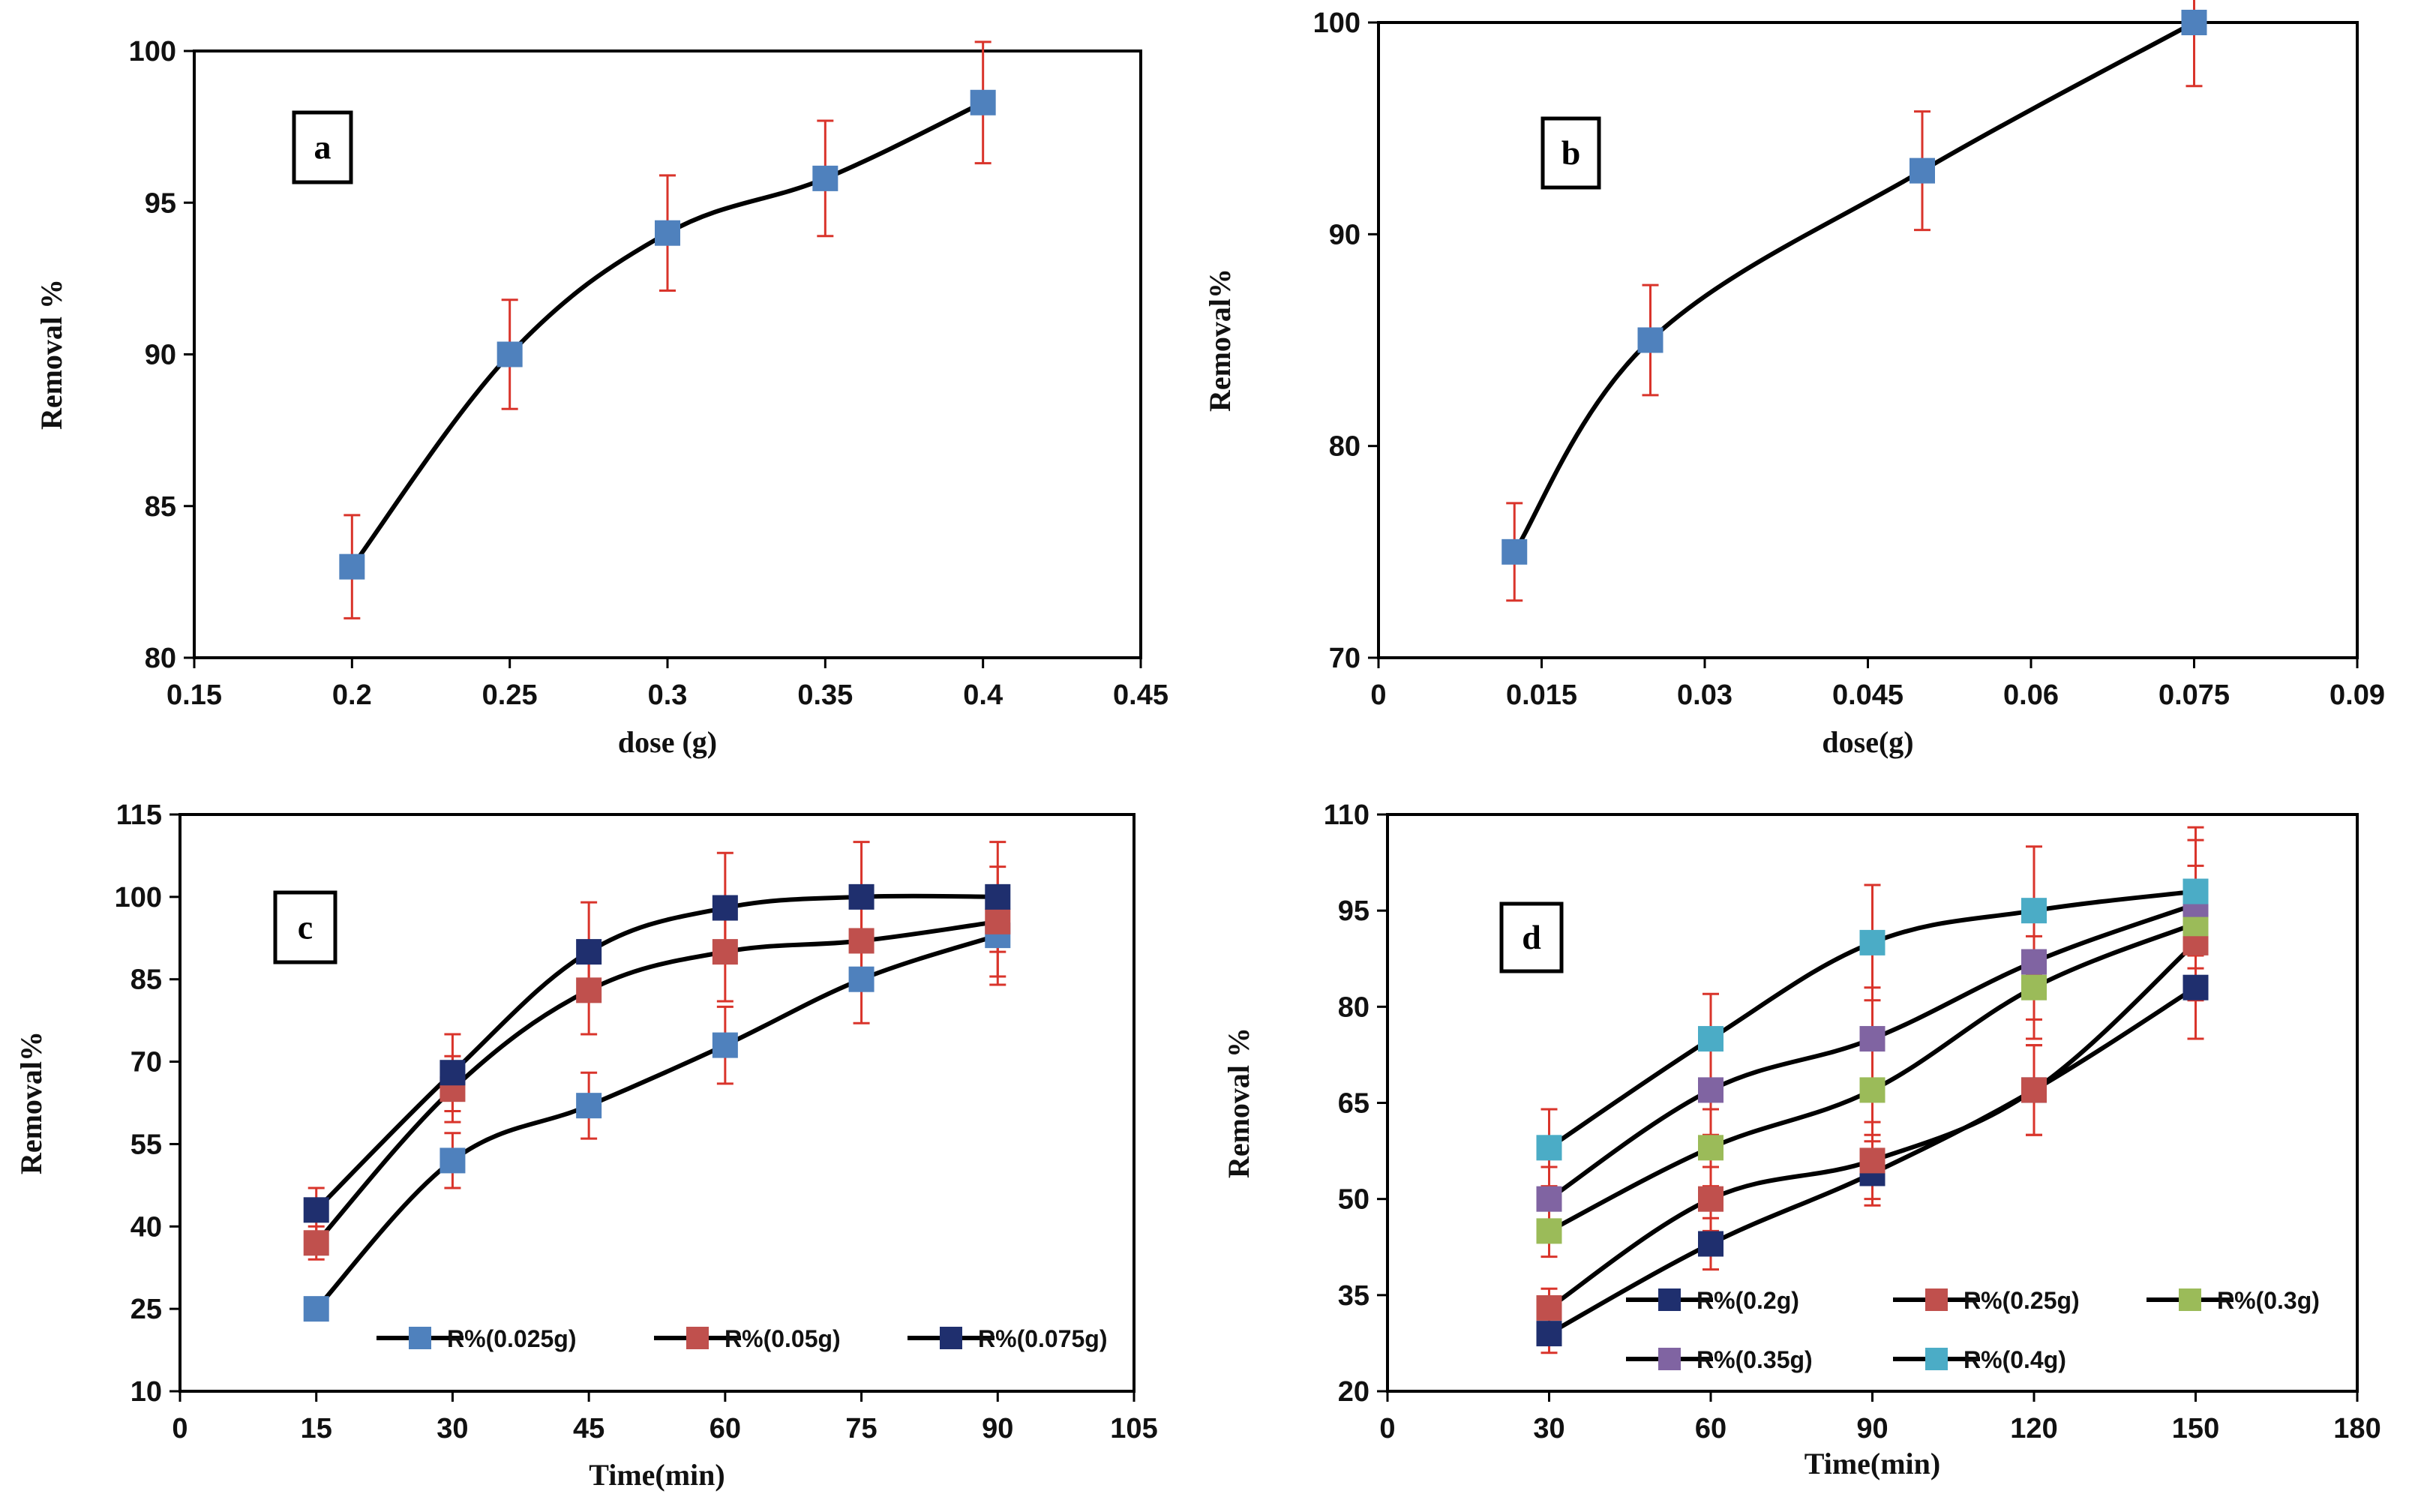  Describe the element at coordinates (352, 695) in the screenshot. I see `x-tick-label: 0.2` at that location.